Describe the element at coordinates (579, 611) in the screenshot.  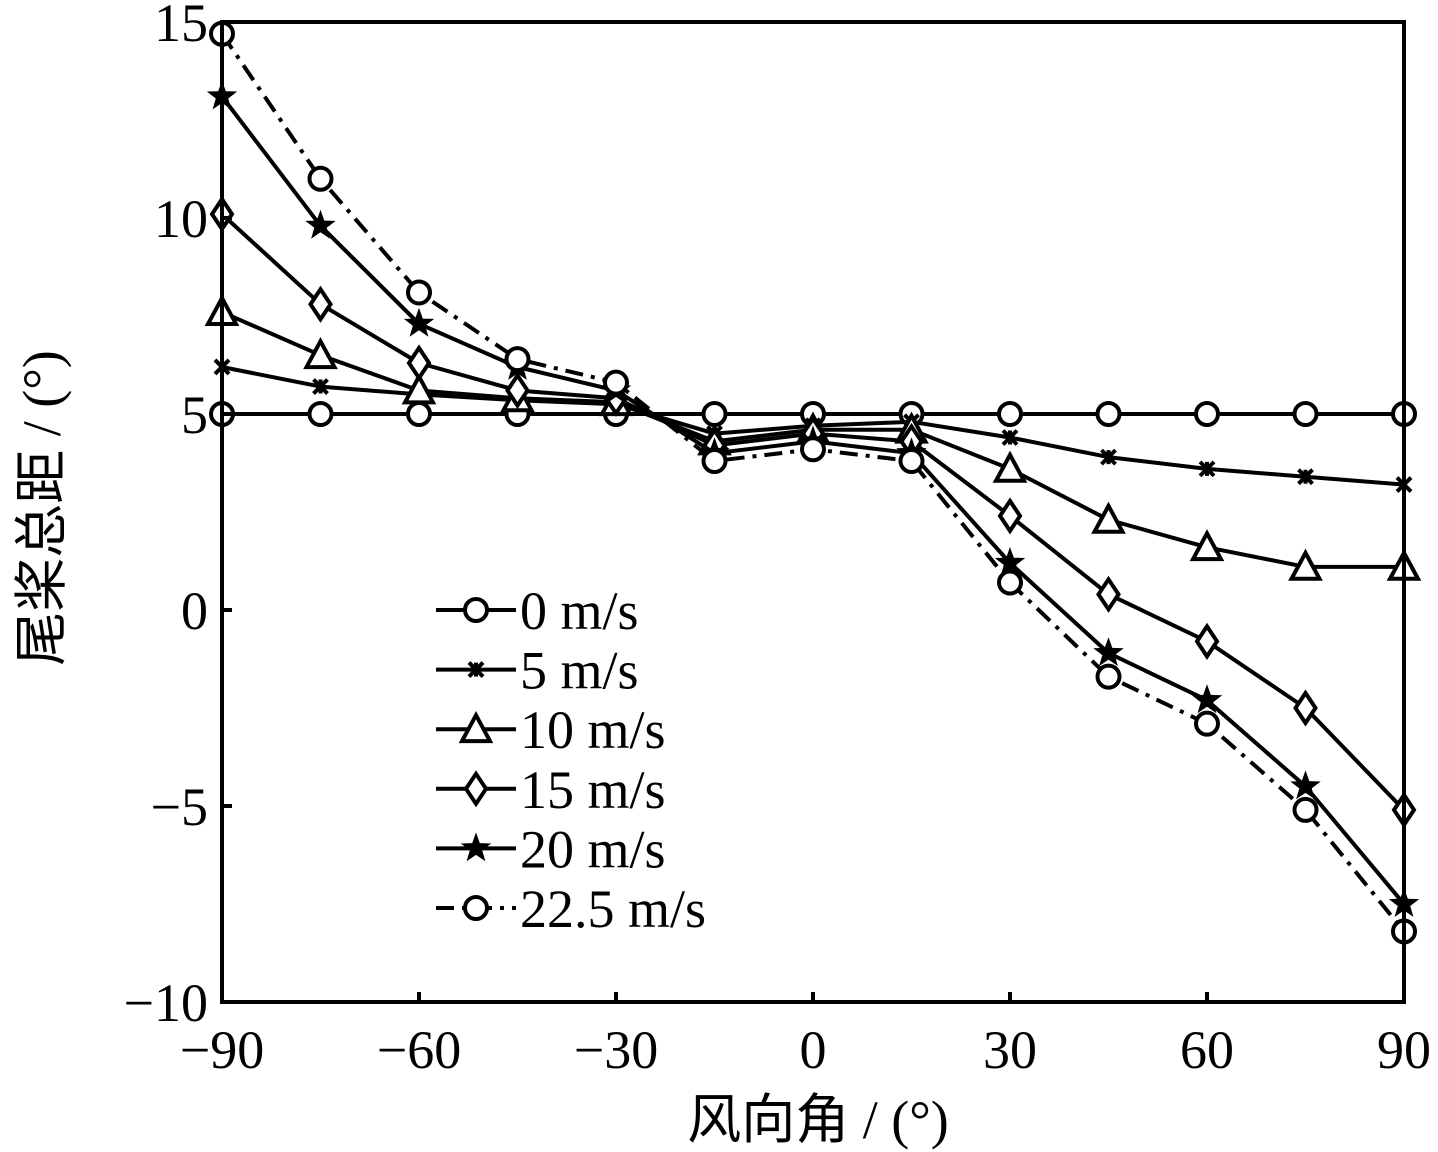
I see `legend-label: 0 m/s` at that location.